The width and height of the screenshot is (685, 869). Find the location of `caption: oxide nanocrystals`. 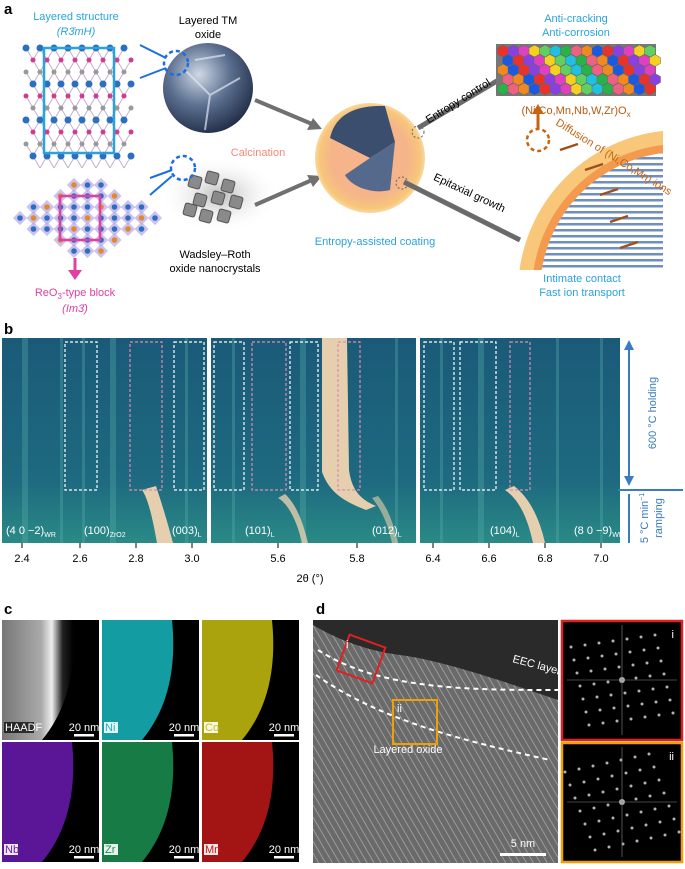

caption: oxide nanocrystals is located at coordinates (215, 269).